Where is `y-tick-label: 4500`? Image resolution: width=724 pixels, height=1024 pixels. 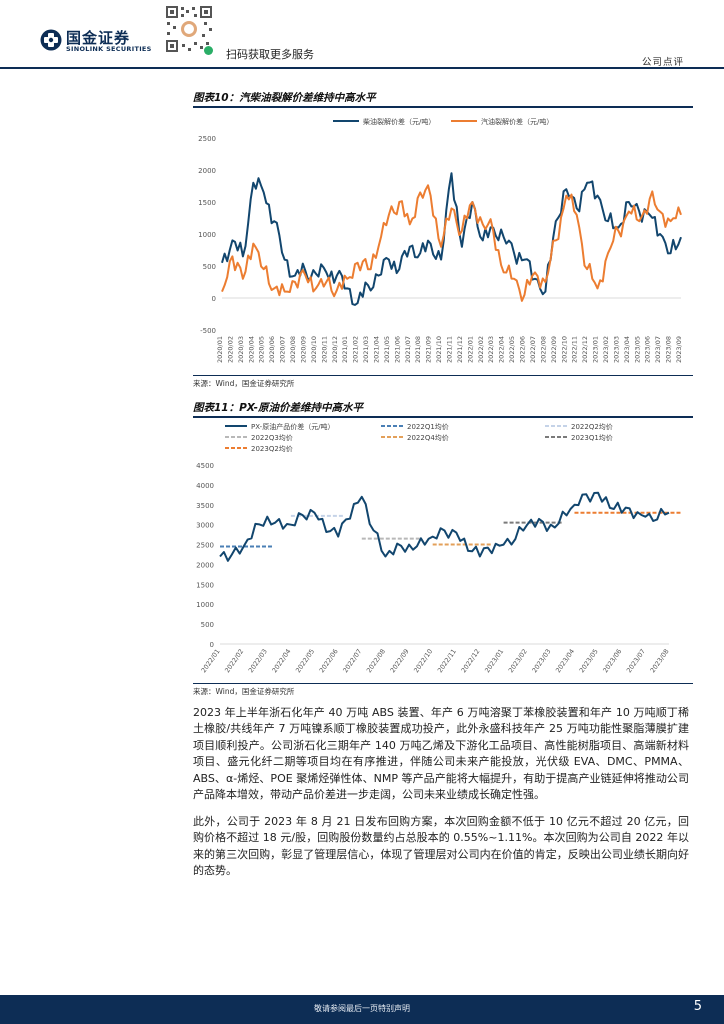 y-tick-label: 4500 is located at coordinates (205, 466).